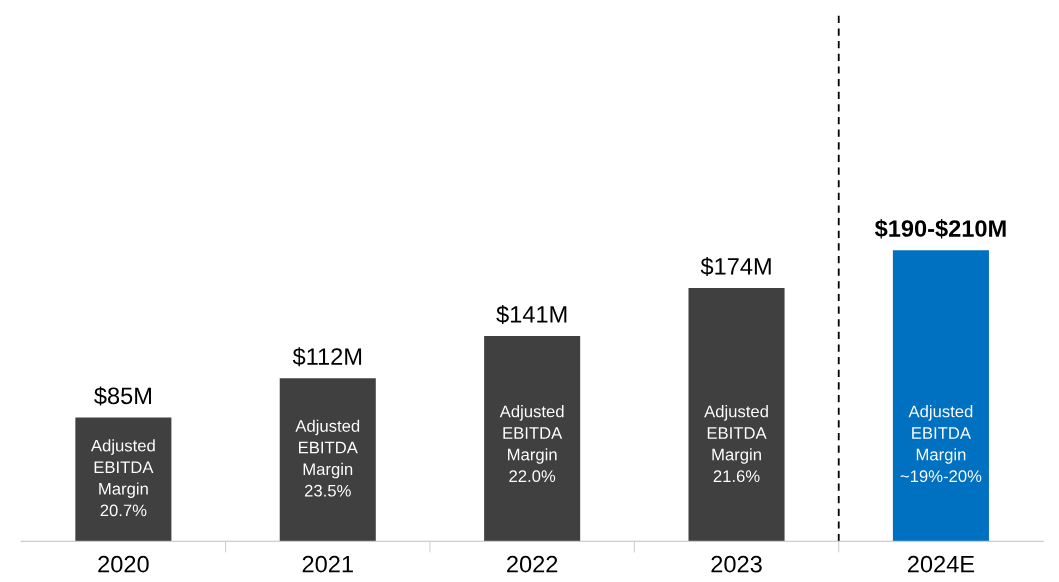  I want to click on x-tick-label: 2024E, so click(941, 564).